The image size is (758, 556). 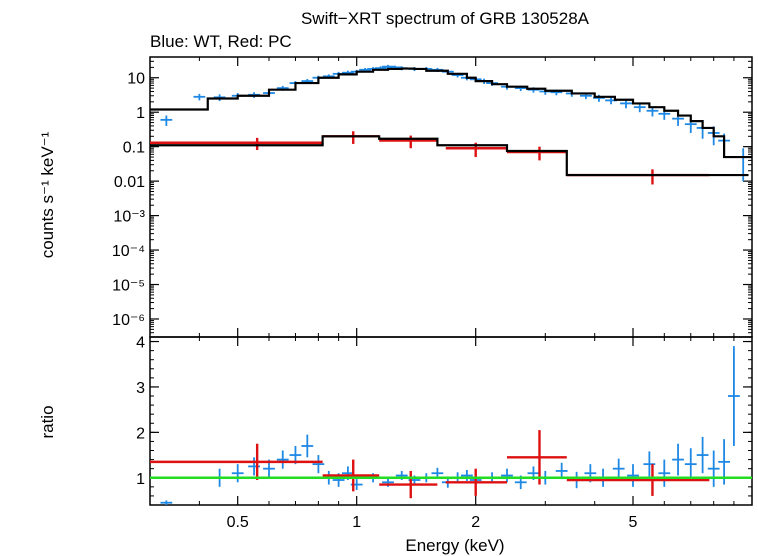 What do you see at coordinates (128, 251) in the screenshot?
I see `y-tick-label: 10⁻⁴` at bounding box center [128, 251].